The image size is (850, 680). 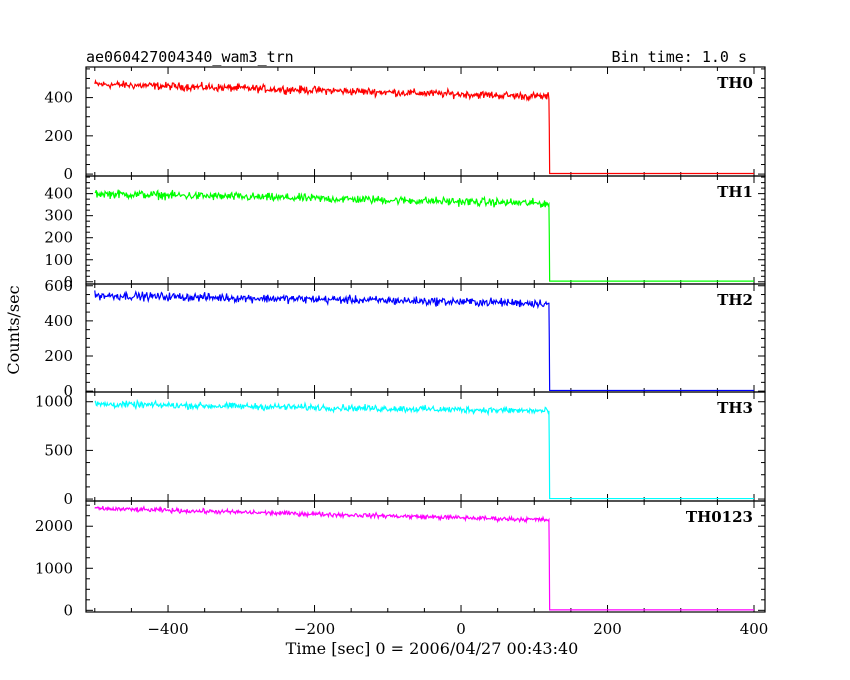 I want to click on panel-label-th0123: TH0123, so click(x=719, y=517).